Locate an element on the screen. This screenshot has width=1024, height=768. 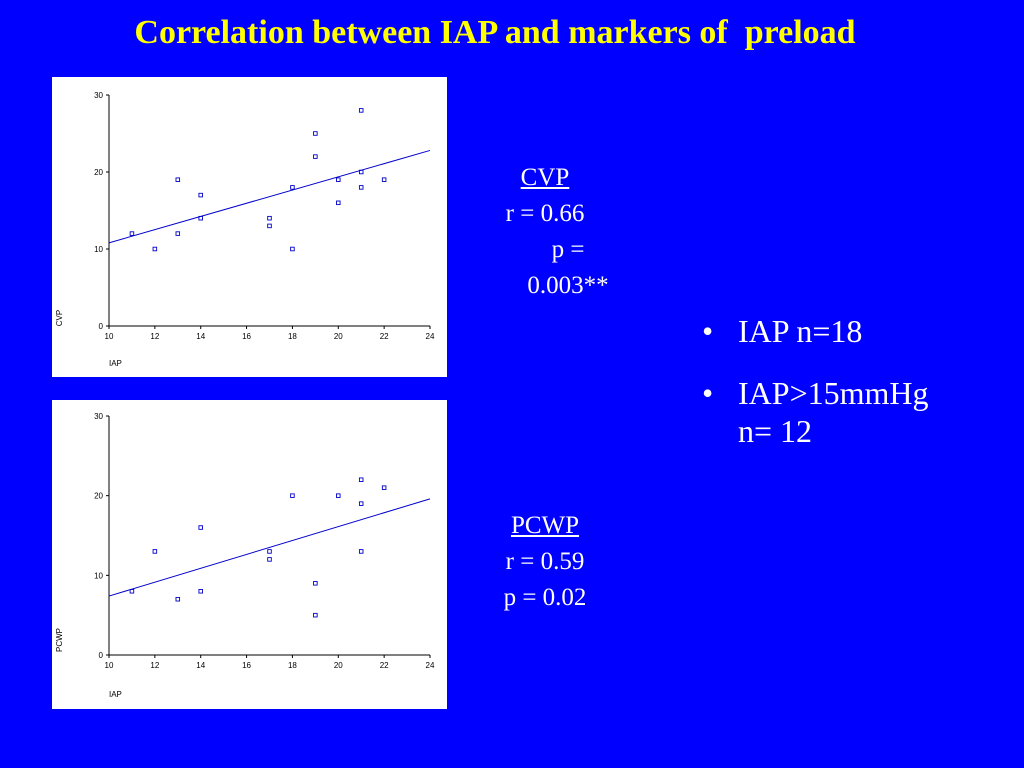
pcwp-stat-p: p = 0.02 is located at coordinates (545, 597).